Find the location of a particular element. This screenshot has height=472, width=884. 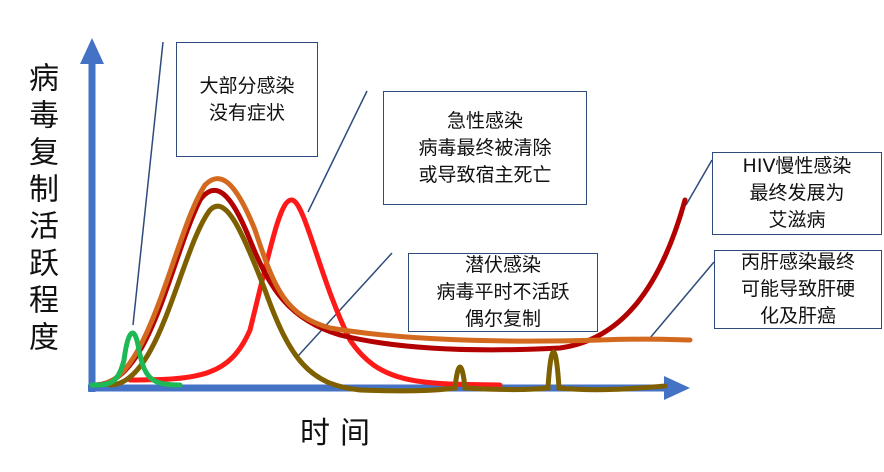

callout-line: 或导致宿主死亡 is located at coordinates (485, 174).